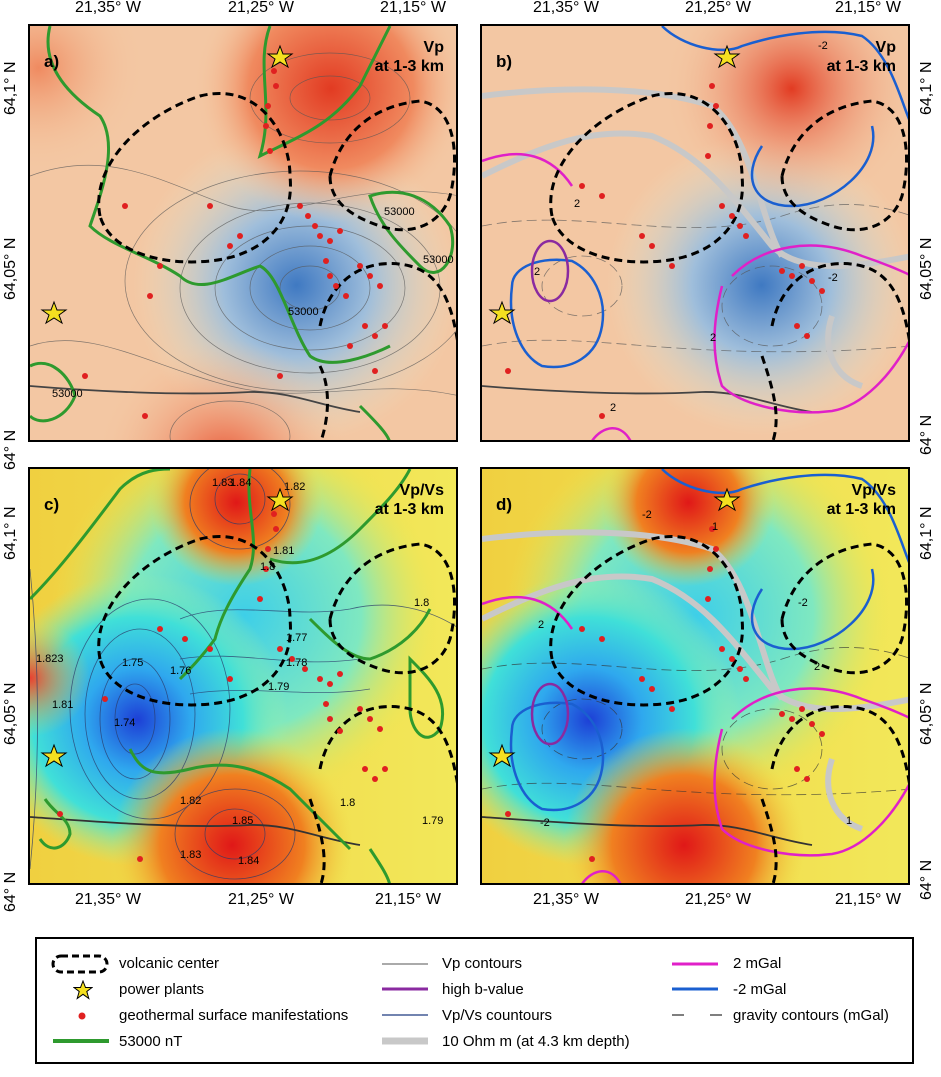 The width and height of the screenshot is (941, 1077). Describe the element at coordinates (926, 879) in the screenshot. I see `right-y-label-d3: 64° N` at that location.